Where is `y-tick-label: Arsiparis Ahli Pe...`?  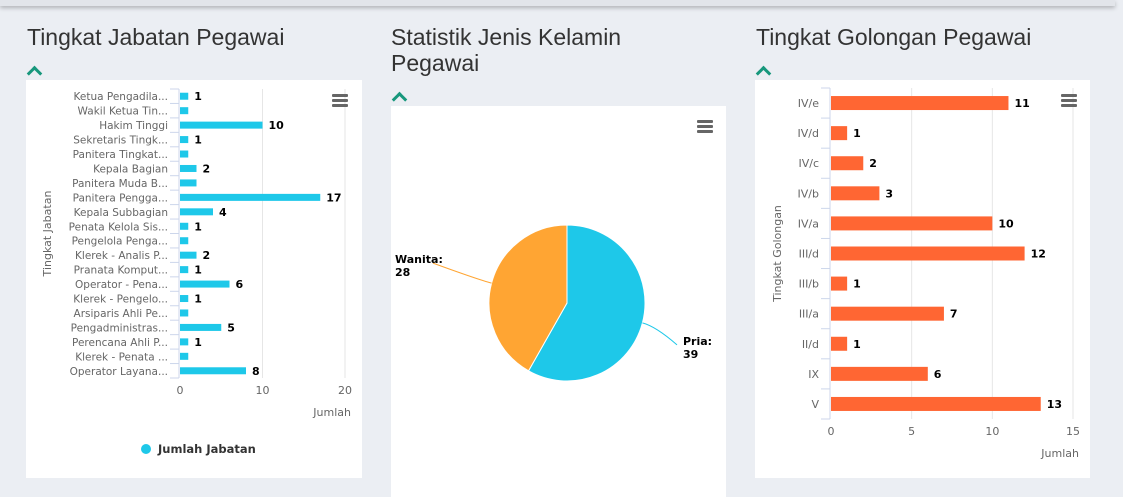
y-tick-label: Arsiparis Ahli Pe... is located at coordinates (121, 314).